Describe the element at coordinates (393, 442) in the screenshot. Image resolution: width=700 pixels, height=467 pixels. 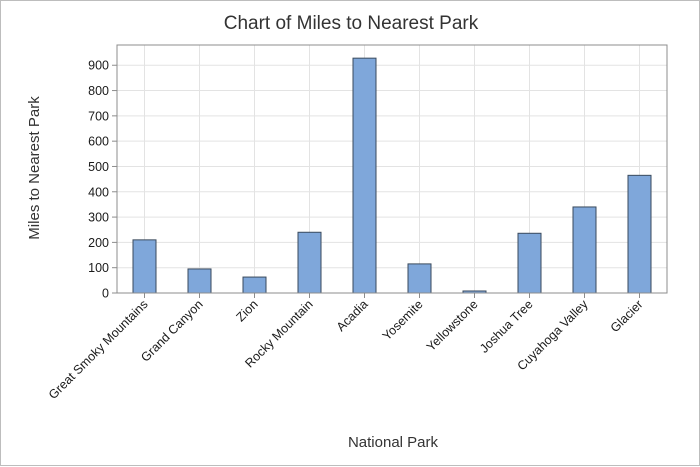
I see `x-axis-label: National Park` at that location.